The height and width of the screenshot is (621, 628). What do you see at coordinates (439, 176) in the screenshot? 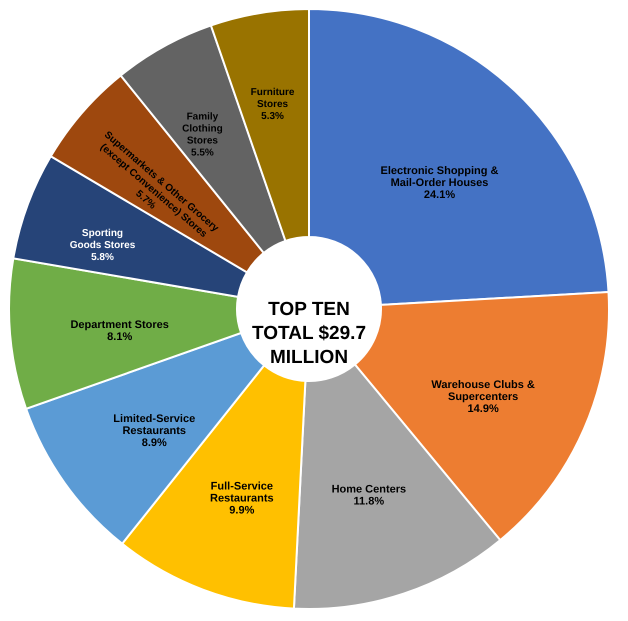
I see `slice-label: Electronic Shopping & Mail-Order Houses` at bounding box center [439, 176].